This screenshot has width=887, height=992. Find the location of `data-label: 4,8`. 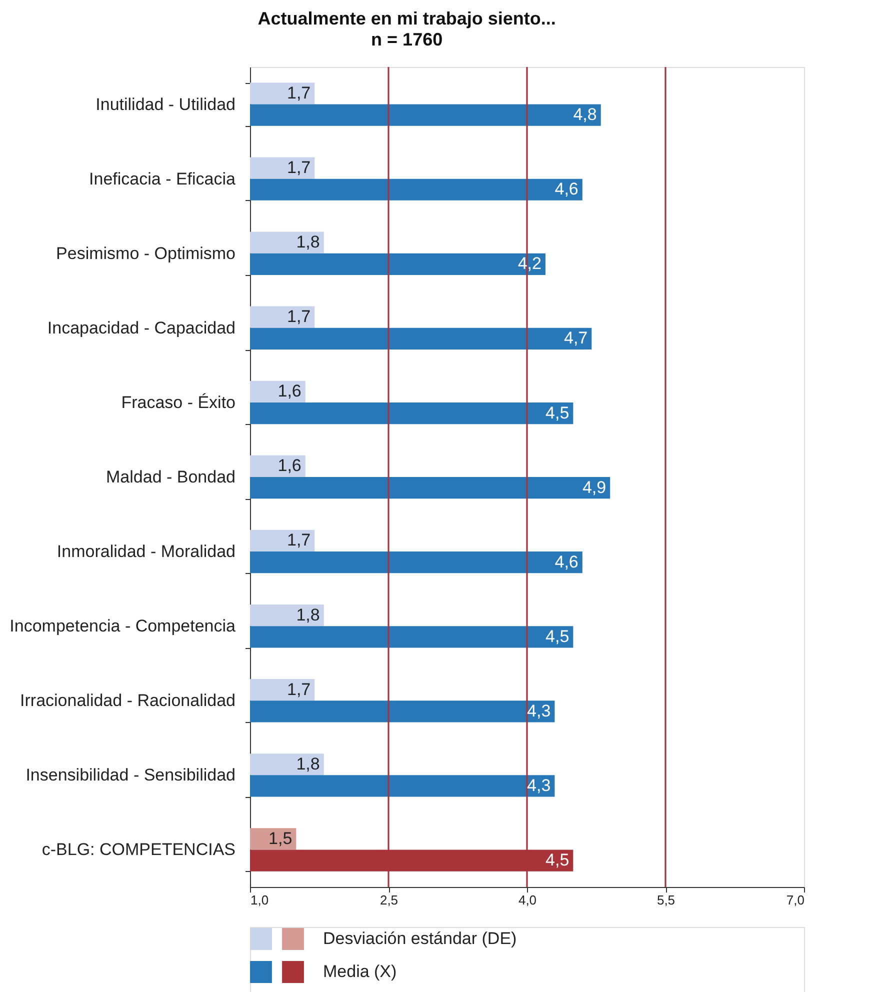

data-label: 4,8 is located at coordinates (585, 114).